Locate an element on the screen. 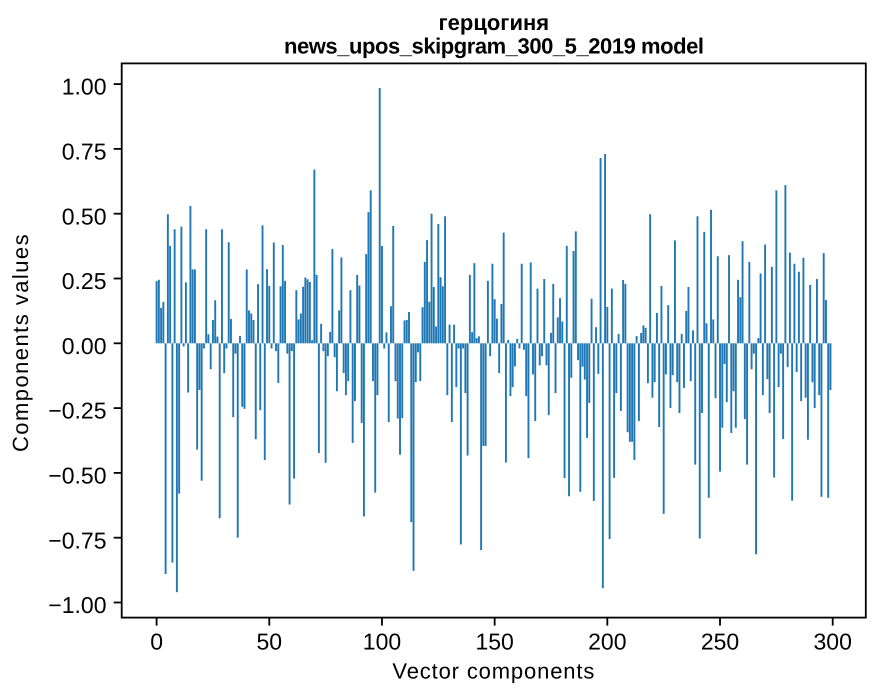 The image size is (880, 696). svg-text: 1.00 is located at coordinates (84, 87).